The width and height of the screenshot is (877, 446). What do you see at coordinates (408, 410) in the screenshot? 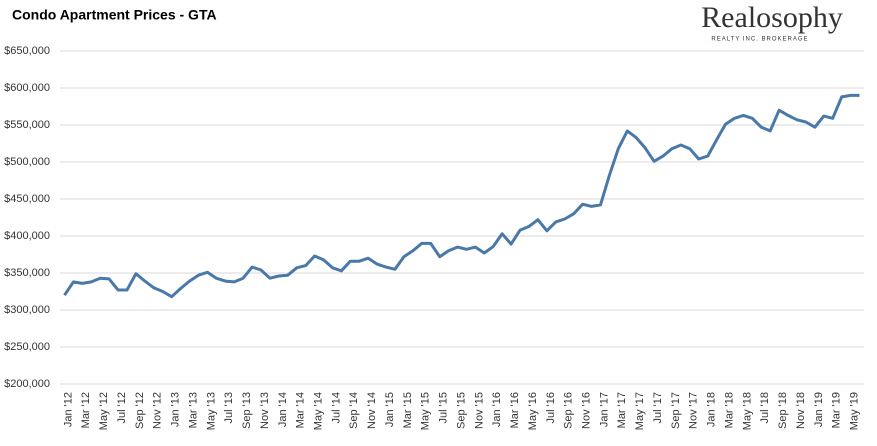
I see `x-tick-label: Mar '15` at bounding box center [408, 410].